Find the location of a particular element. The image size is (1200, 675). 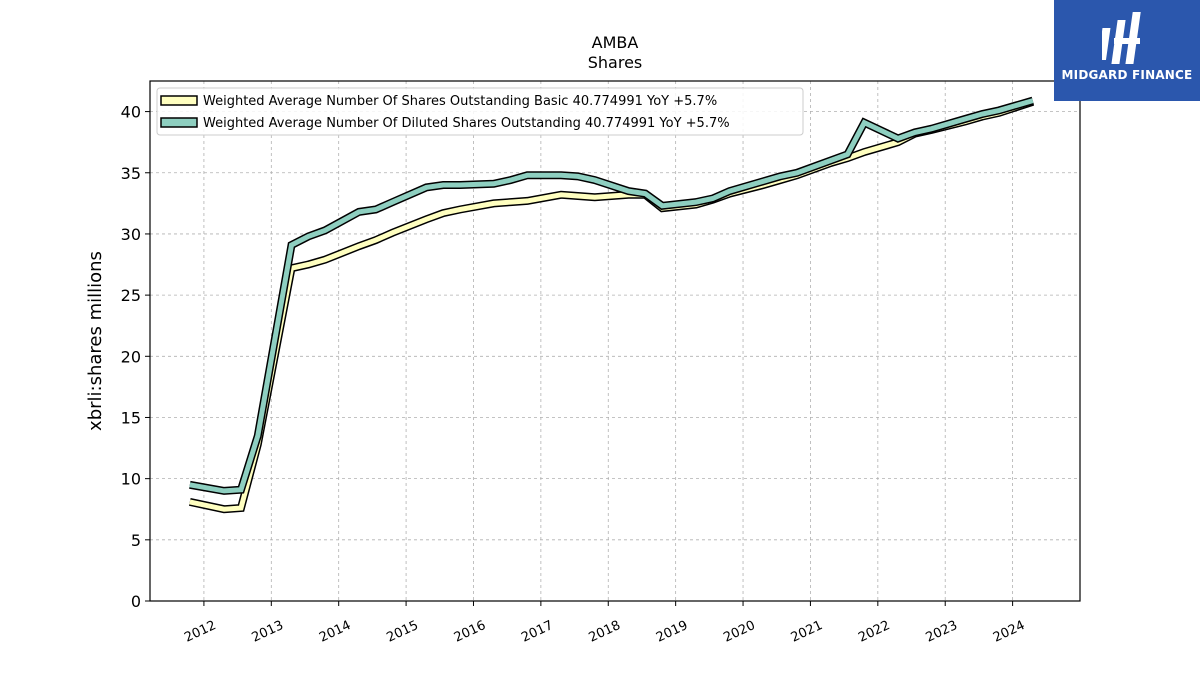

y-tick-label: 35 is located at coordinates (131, 173).